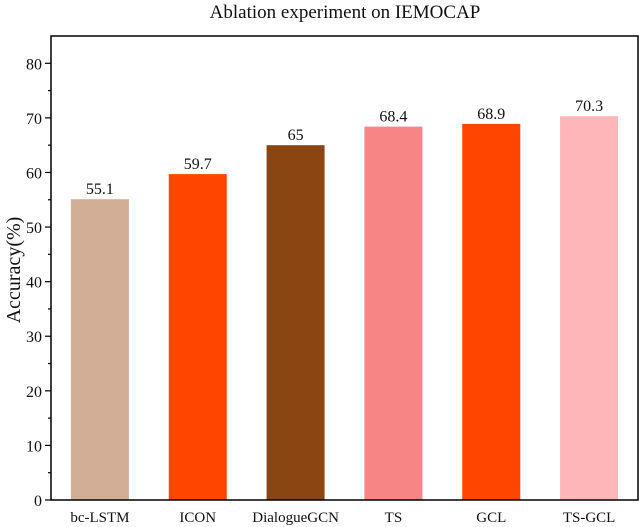 This screenshot has height=527, width=640. Describe the element at coordinates (38, 501) in the screenshot. I see `y-tick-label: 0` at that location.